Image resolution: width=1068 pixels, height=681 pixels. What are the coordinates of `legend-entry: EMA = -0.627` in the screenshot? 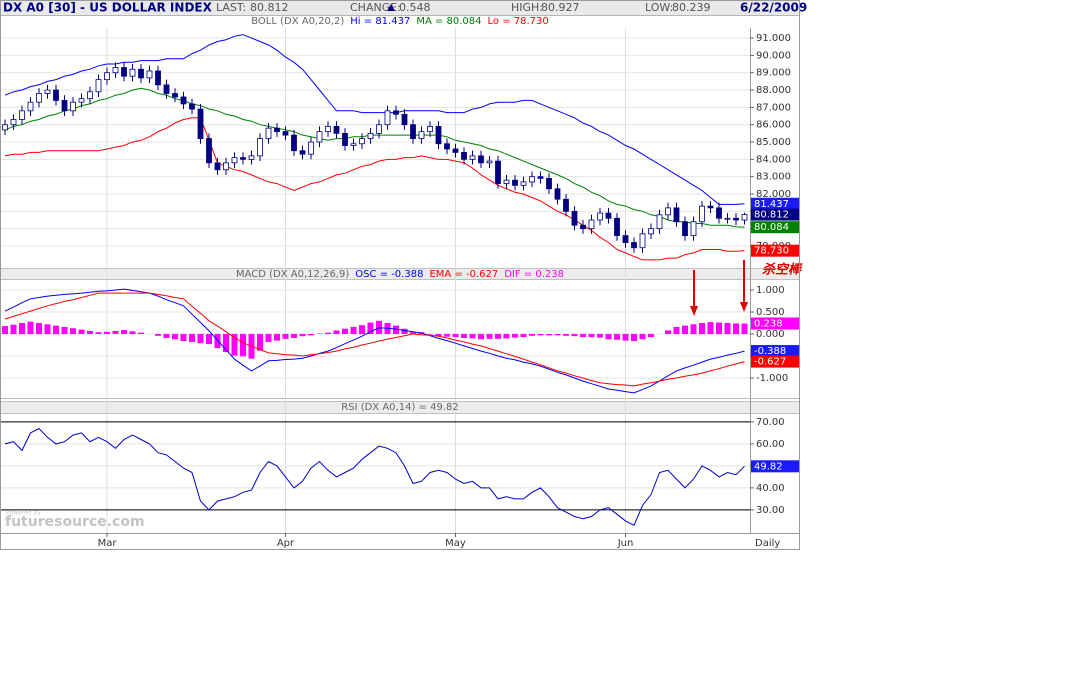 It's located at (463, 274).